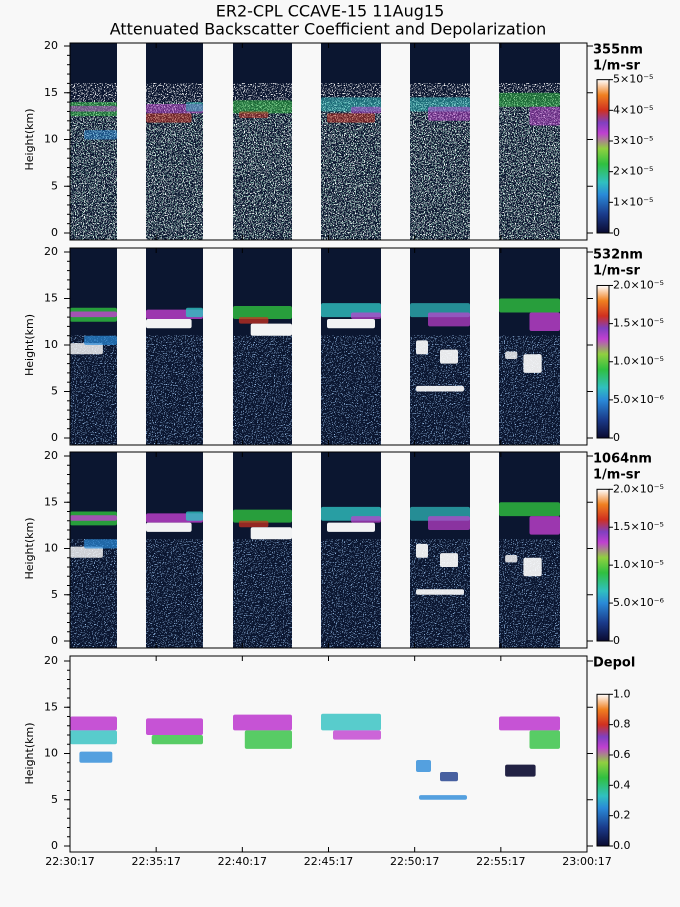  I want to click on colorbar-tick-label: 1.0, so click(622, 693).